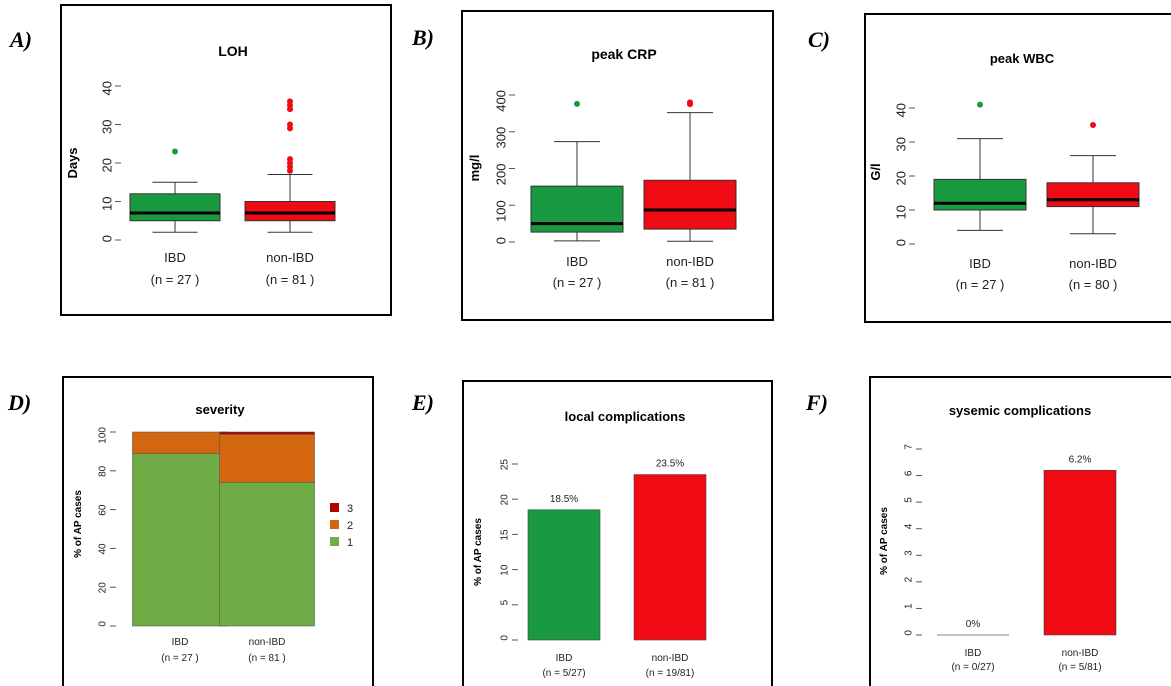  I want to click on chart-title: peak WBC, so click(1022, 58).